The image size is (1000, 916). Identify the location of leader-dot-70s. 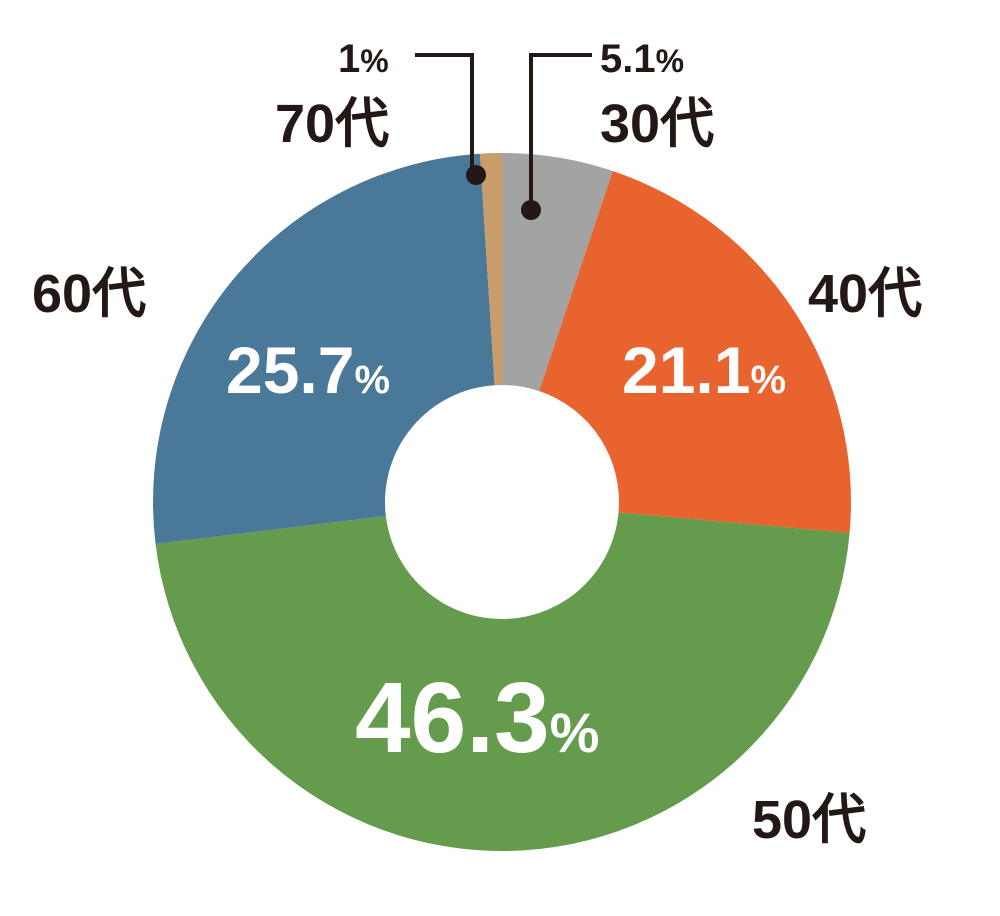
(476, 175).